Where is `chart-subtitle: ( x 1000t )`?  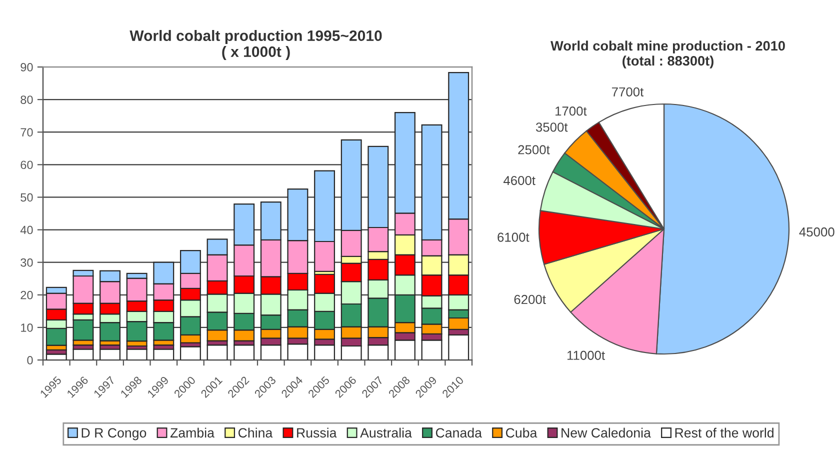
chart-subtitle: ( x 1000t ) is located at coordinates (256, 53).